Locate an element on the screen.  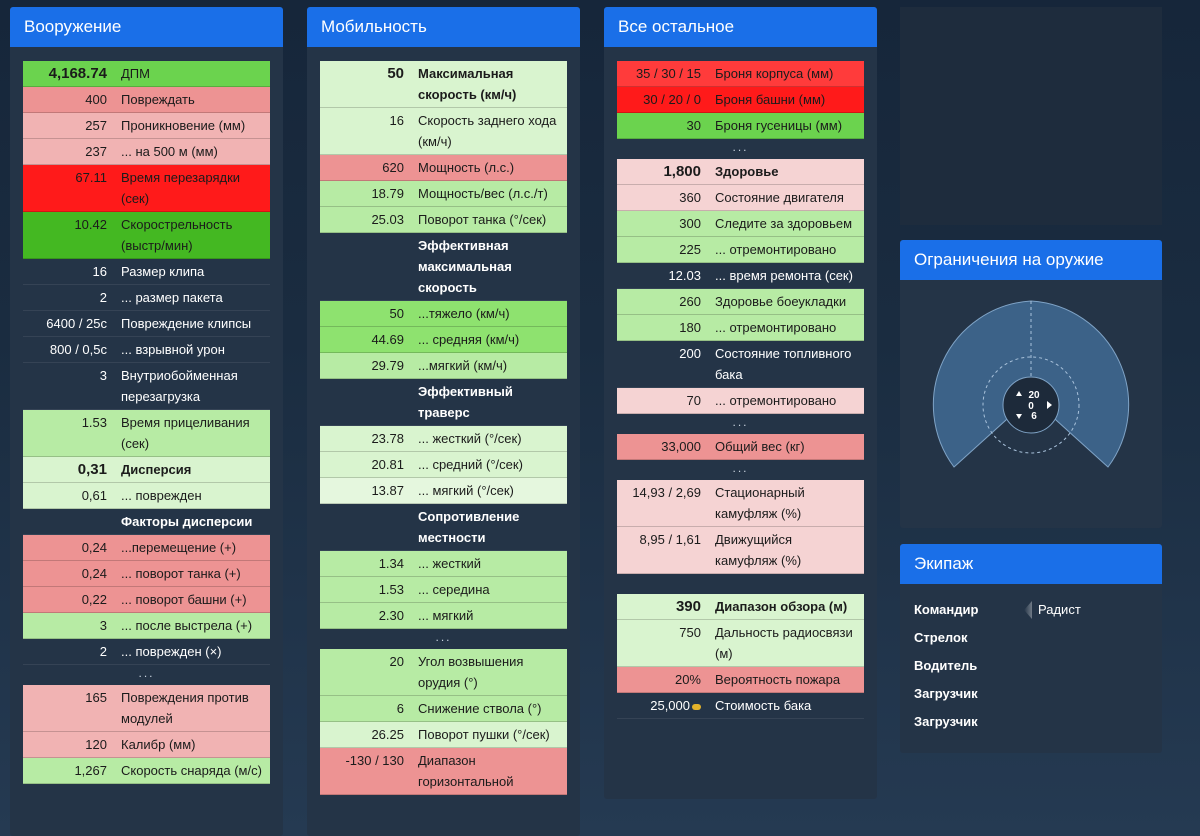
stat-row: 3 Внутриобойменная перезагрузка is located at coordinates (146, 386).